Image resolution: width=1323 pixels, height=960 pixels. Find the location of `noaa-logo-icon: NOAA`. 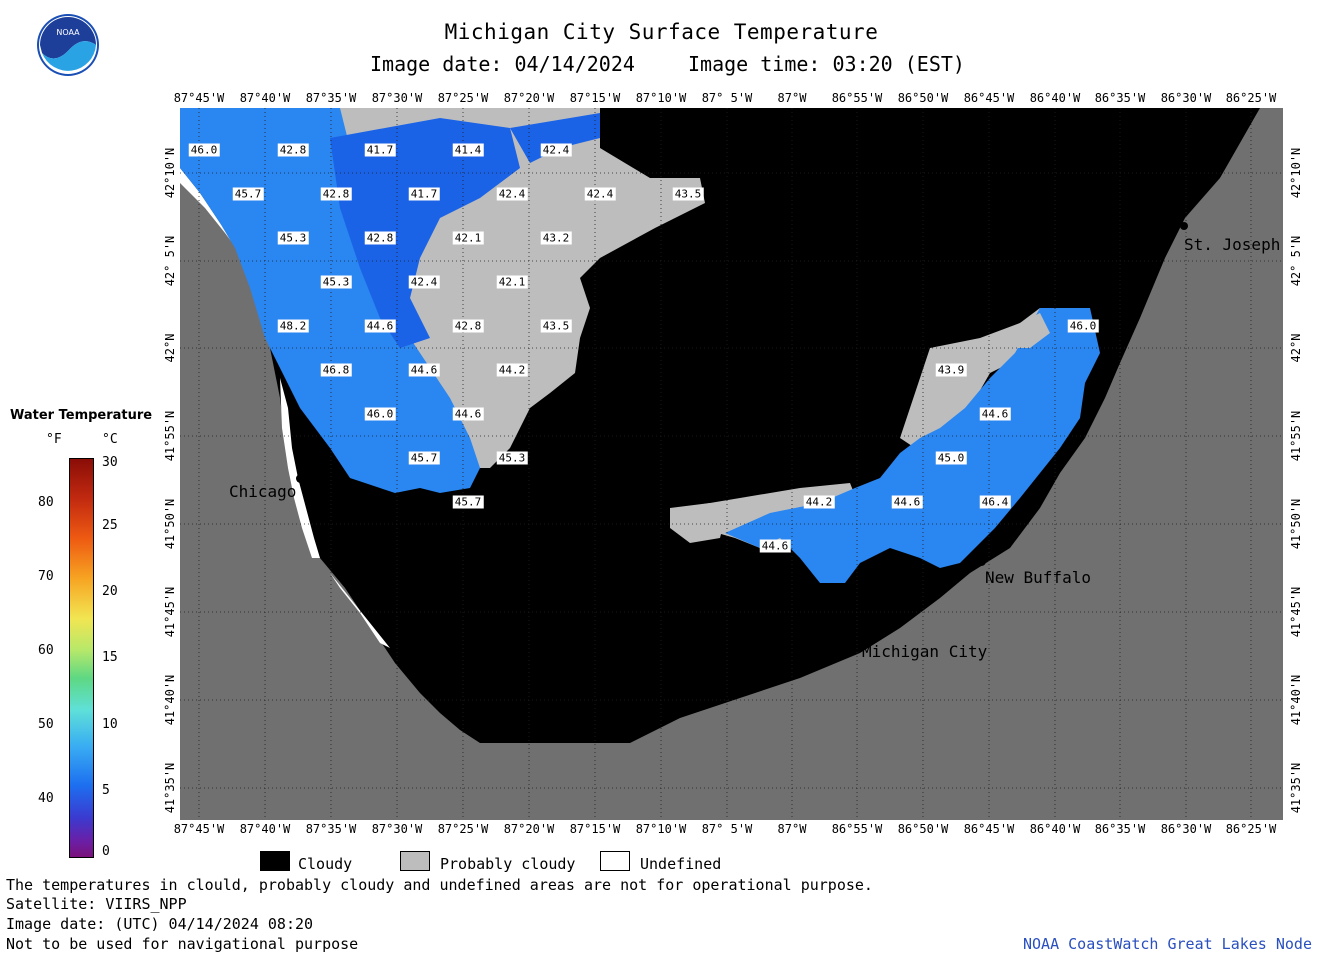

noaa-logo-icon: NOAA is located at coordinates (68, 45).